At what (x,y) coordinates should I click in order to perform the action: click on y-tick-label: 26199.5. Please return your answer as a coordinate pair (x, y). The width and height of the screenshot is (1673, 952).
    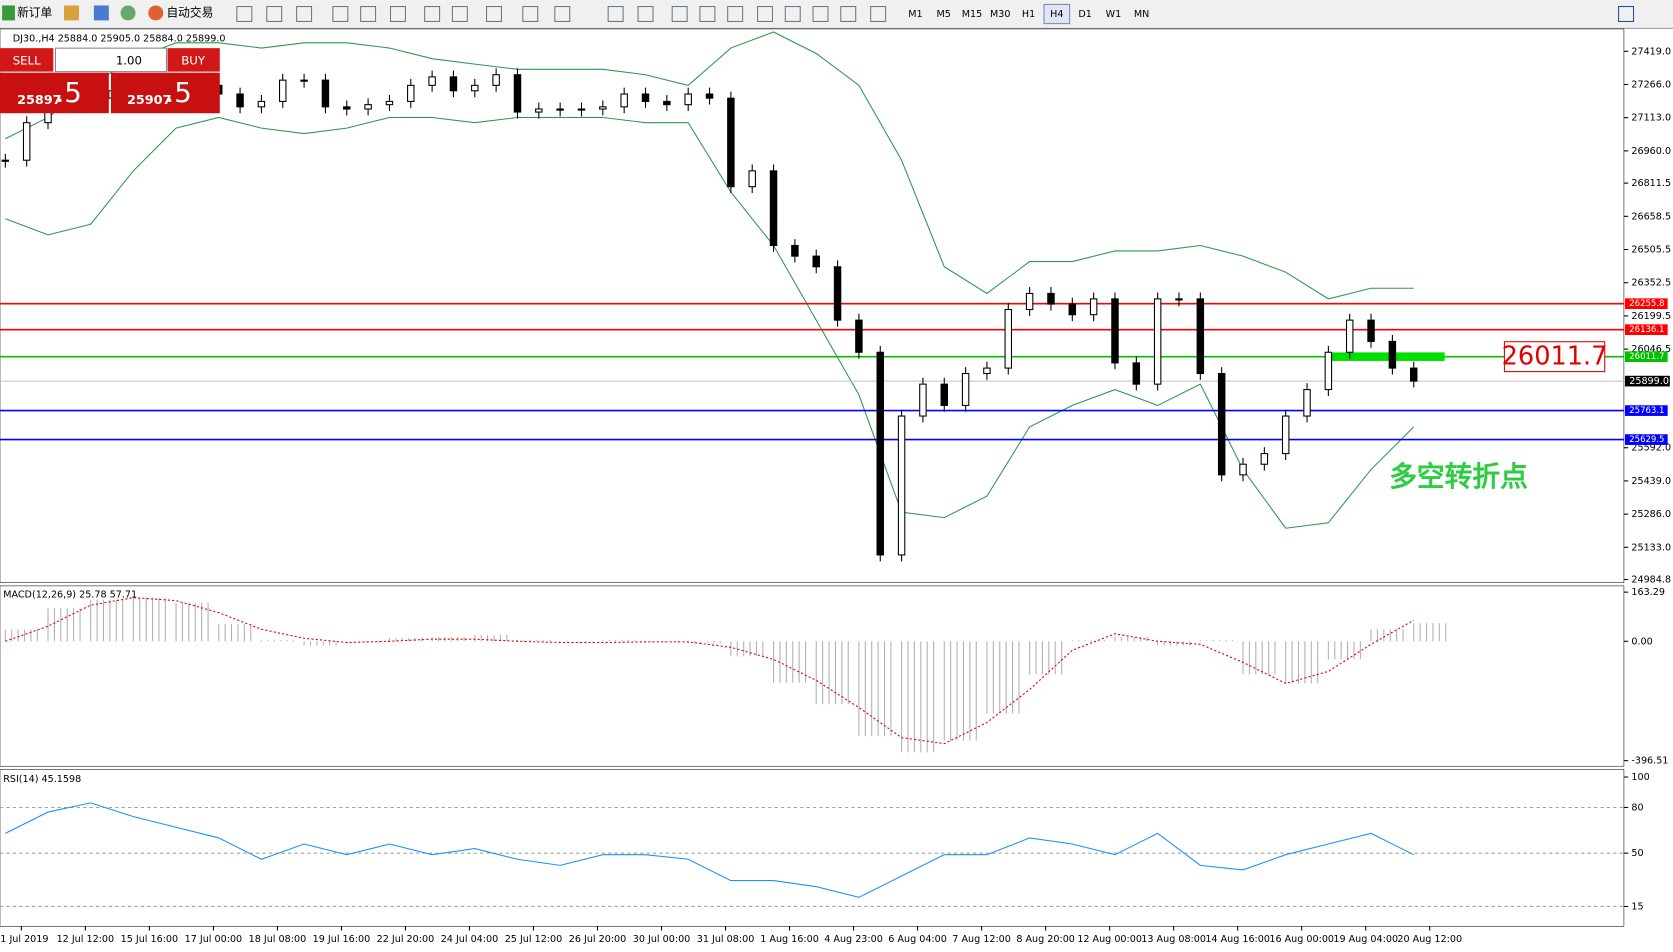
    Looking at the image, I should click on (1651, 316).